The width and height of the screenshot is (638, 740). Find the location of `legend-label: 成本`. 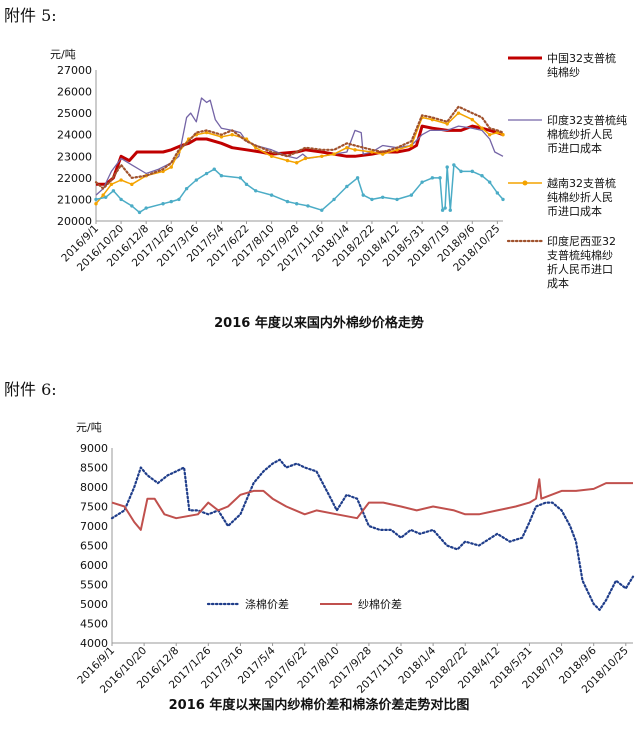

legend-label: 成本 is located at coordinates (558, 283).